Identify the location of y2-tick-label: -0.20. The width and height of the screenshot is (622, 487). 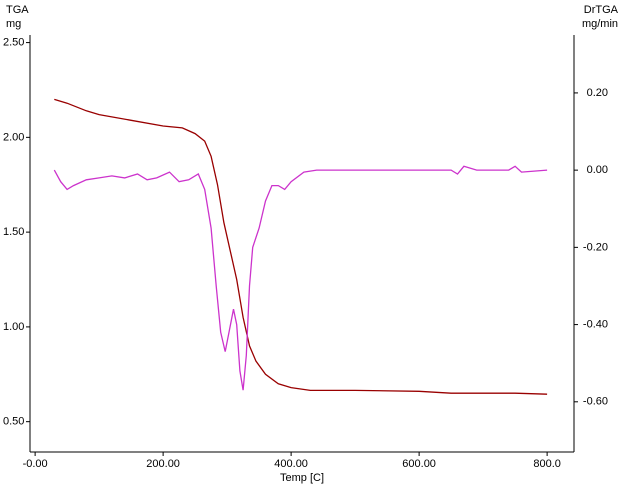
(595, 247).